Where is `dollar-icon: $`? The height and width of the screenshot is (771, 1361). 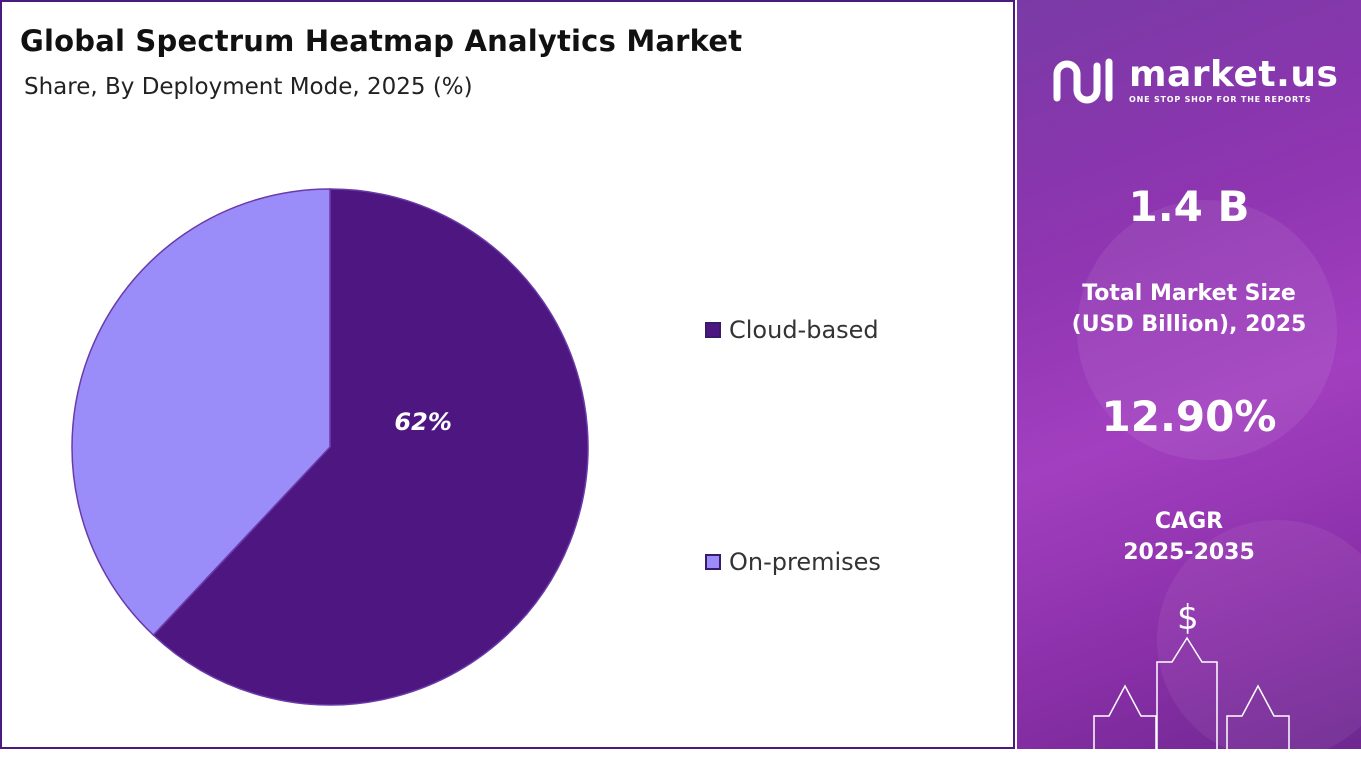
dollar-icon: $ is located at coordinates (1188, 618).